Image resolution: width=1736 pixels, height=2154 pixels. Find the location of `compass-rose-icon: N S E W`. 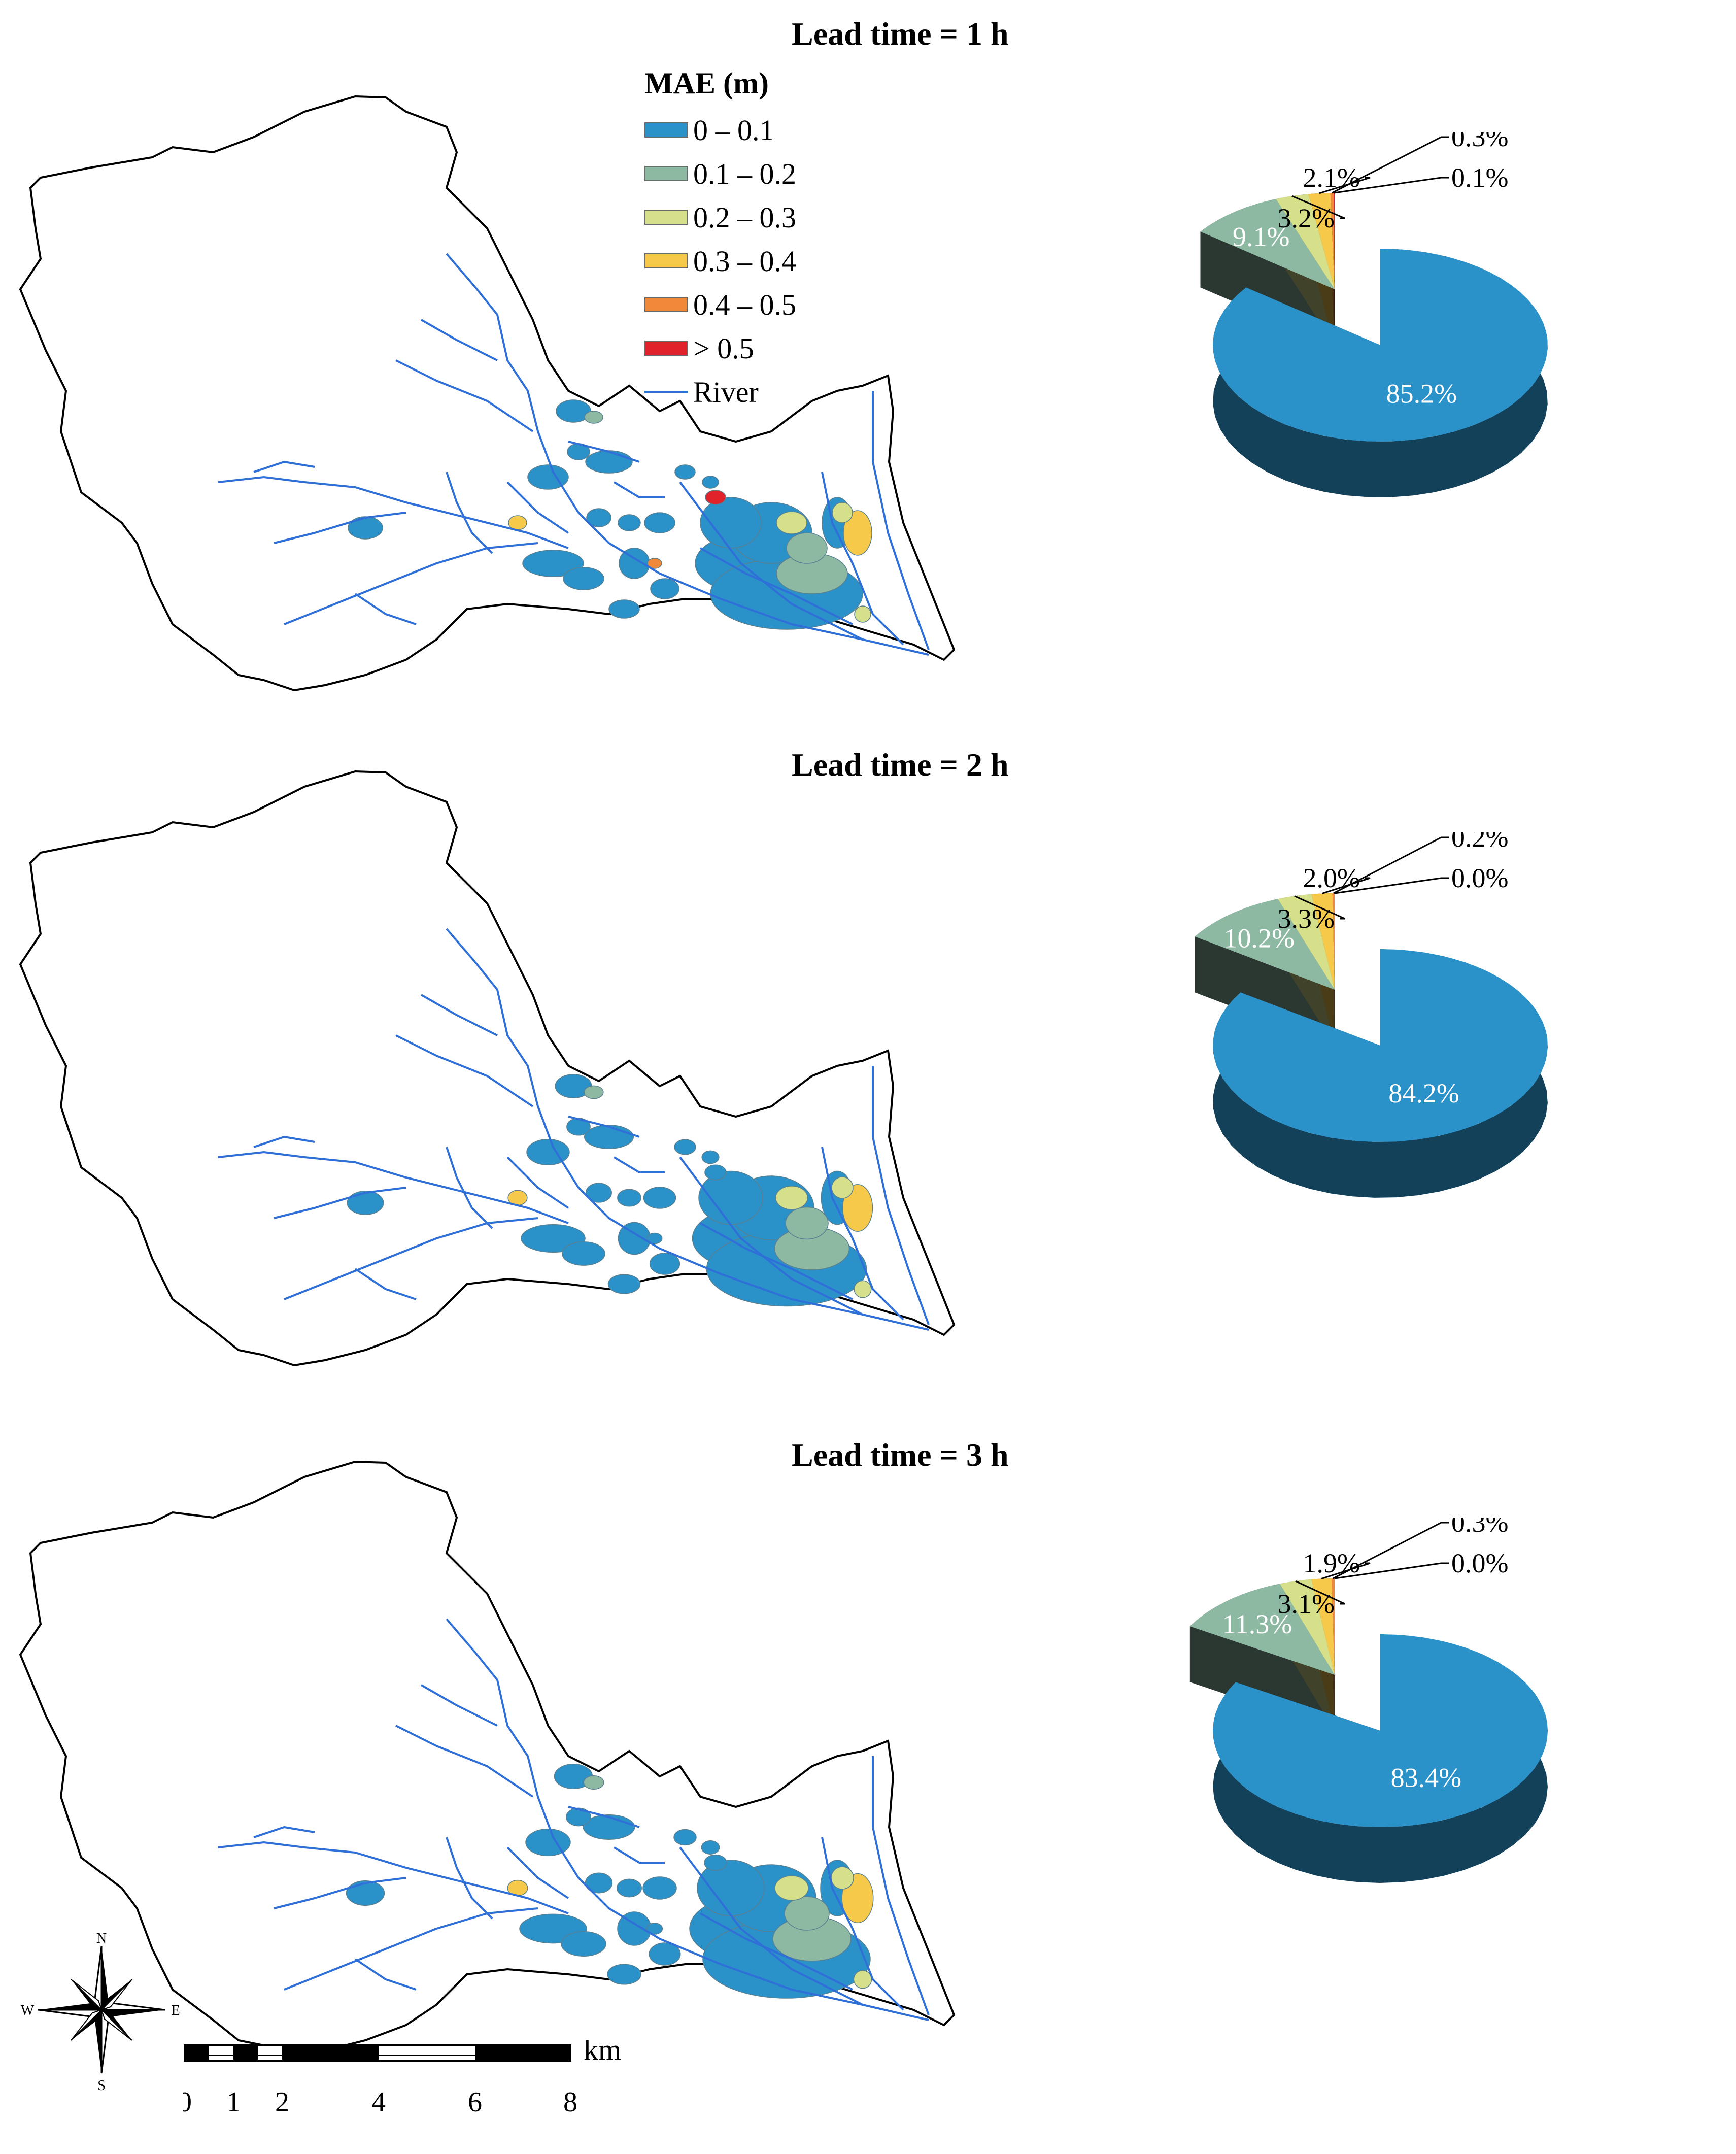

compass-rose-icon: N S E W is located at coordinates (100, 2011).